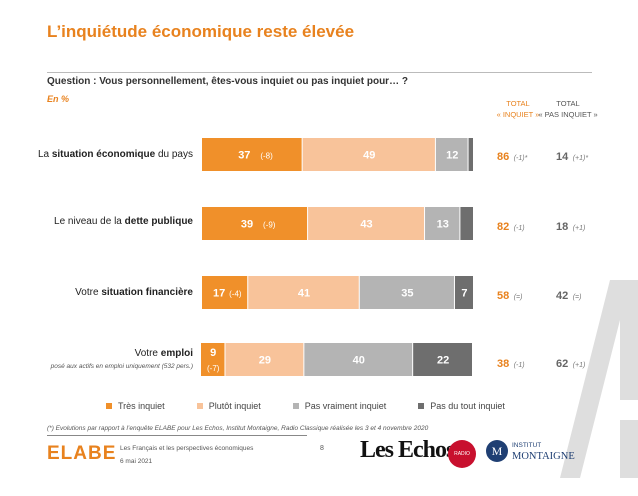  I want to click on row-label-bold: situation financière, so click(147, 292).